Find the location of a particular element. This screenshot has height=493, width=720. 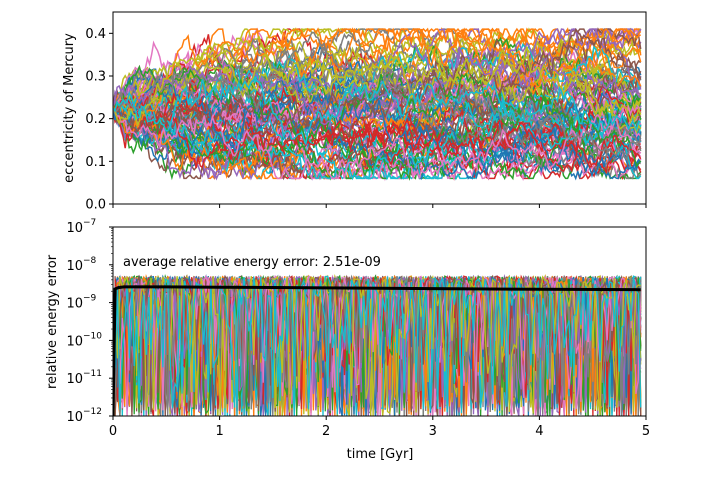

y-tick-exponent: −7 is located at coordinates (89, 223).